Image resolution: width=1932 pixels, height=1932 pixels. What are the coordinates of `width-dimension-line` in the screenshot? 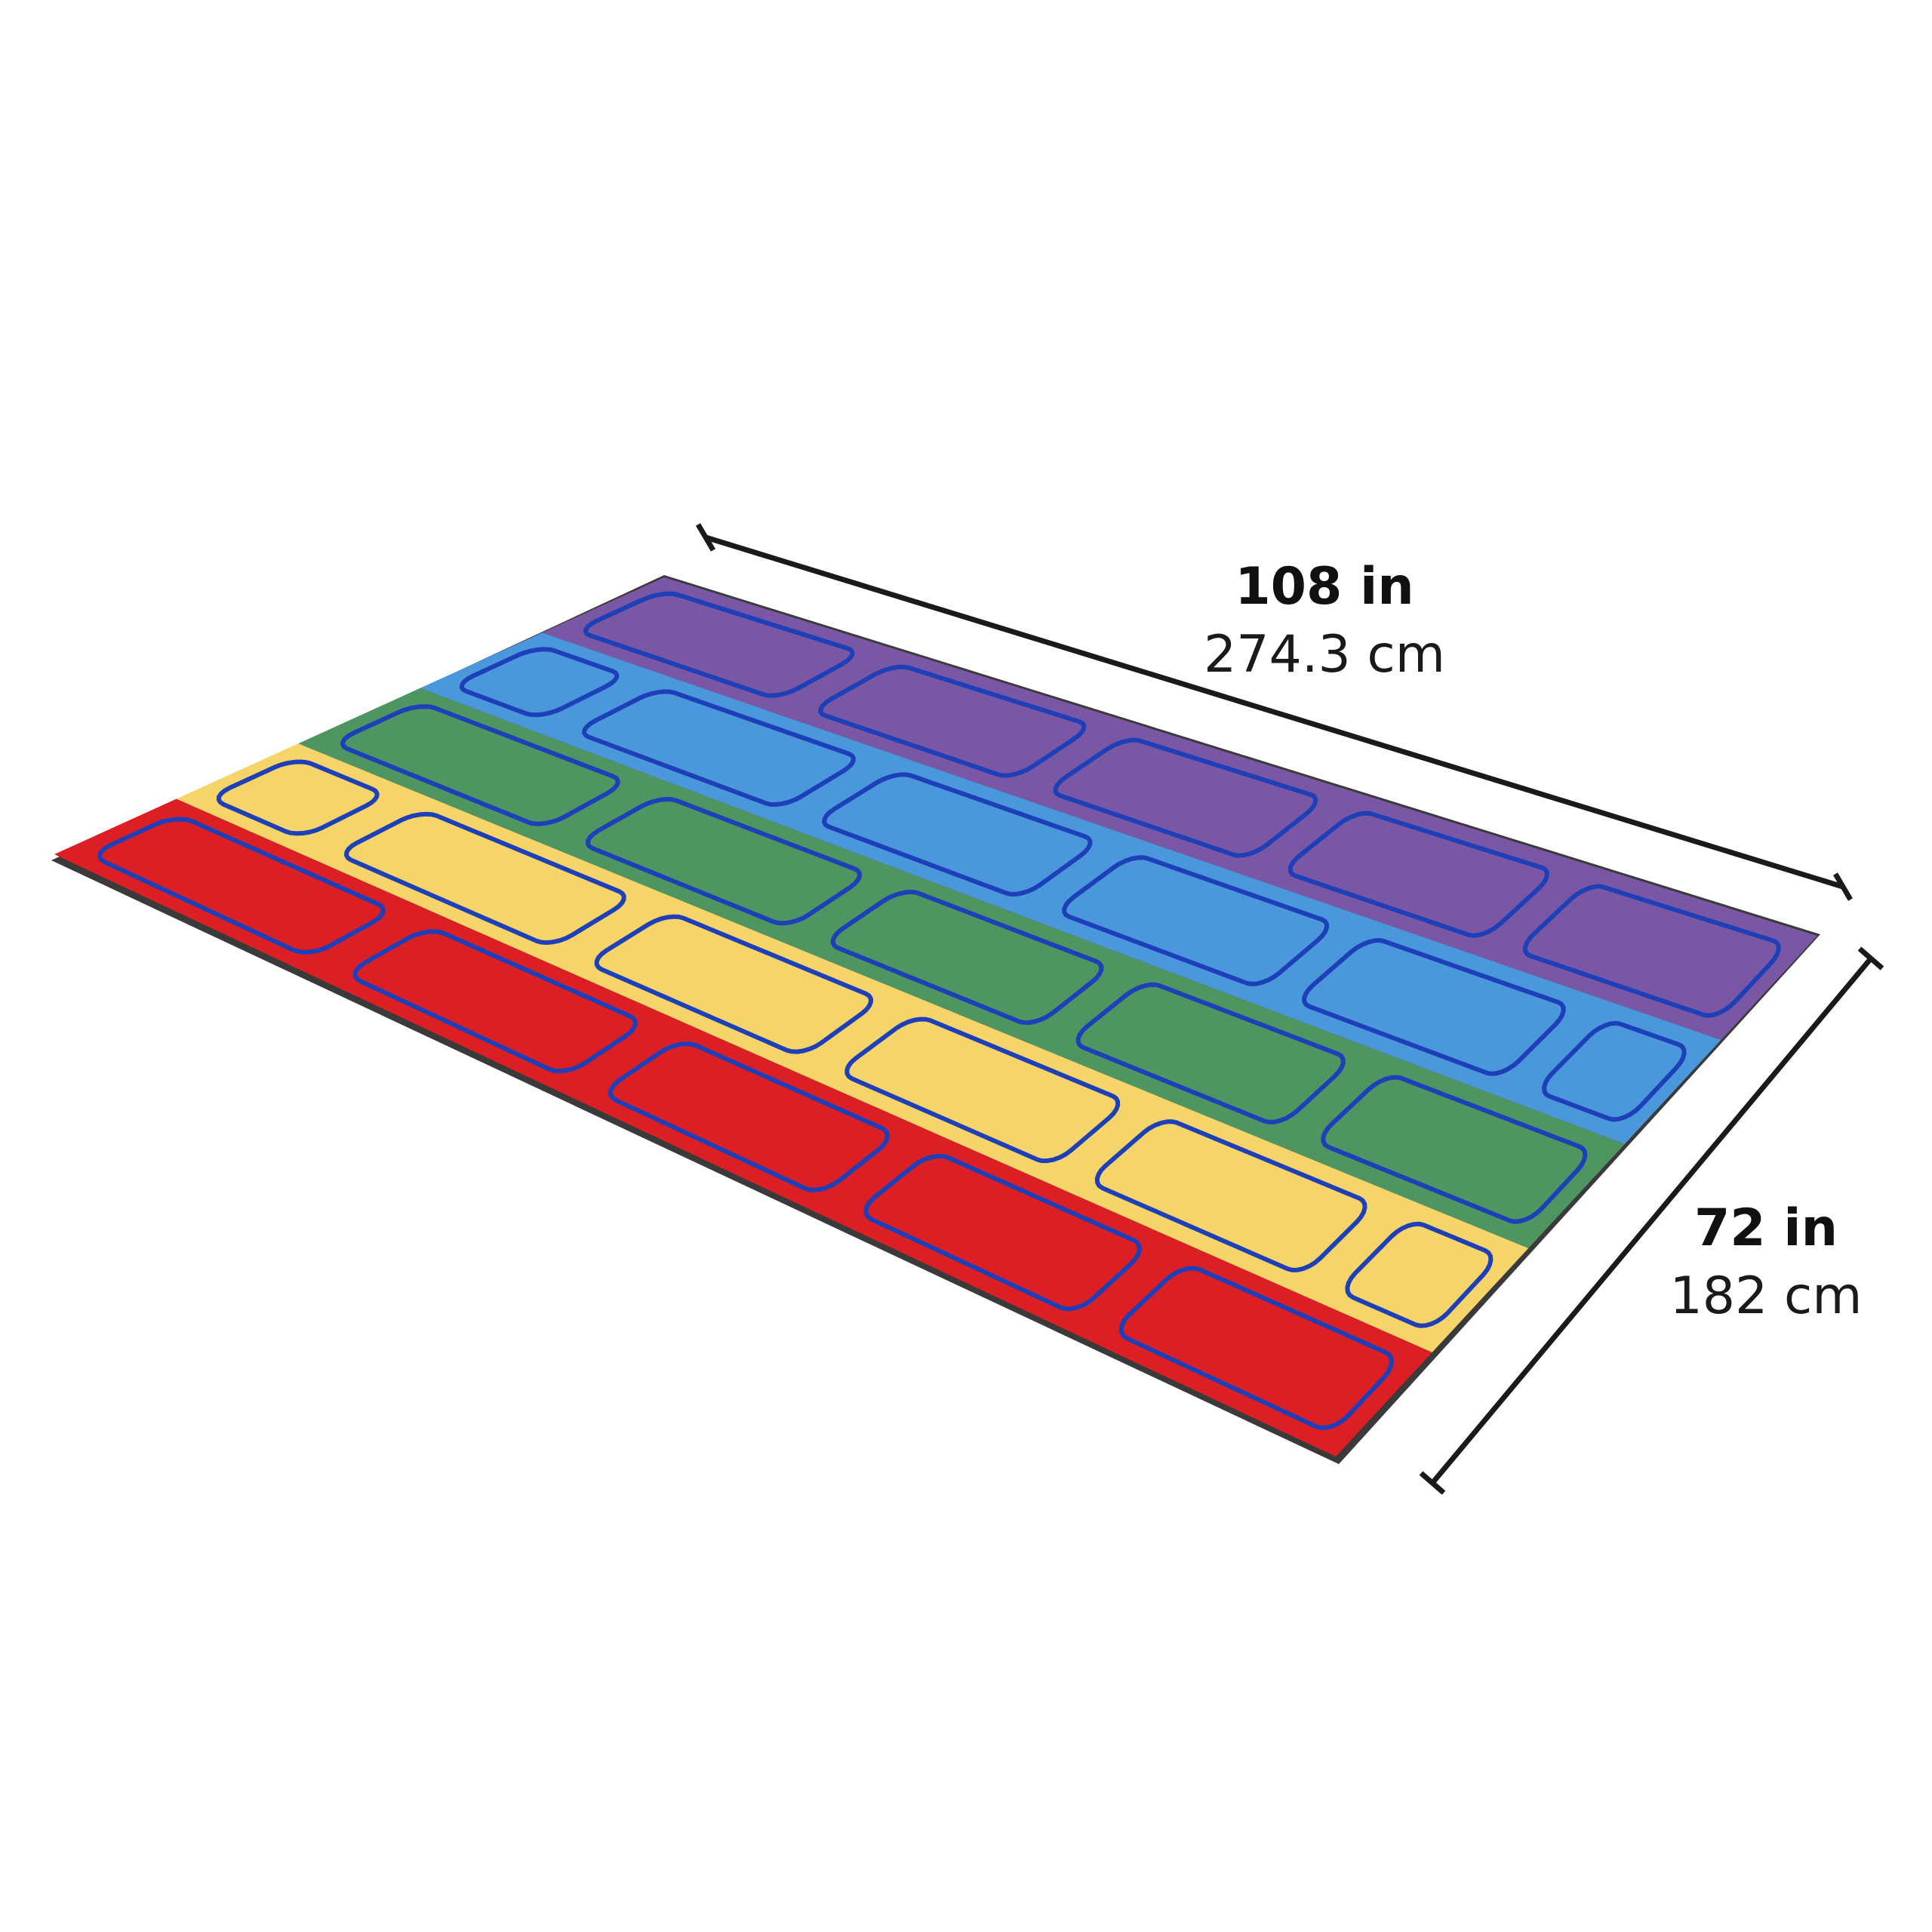 It's located at (1651, 1220).